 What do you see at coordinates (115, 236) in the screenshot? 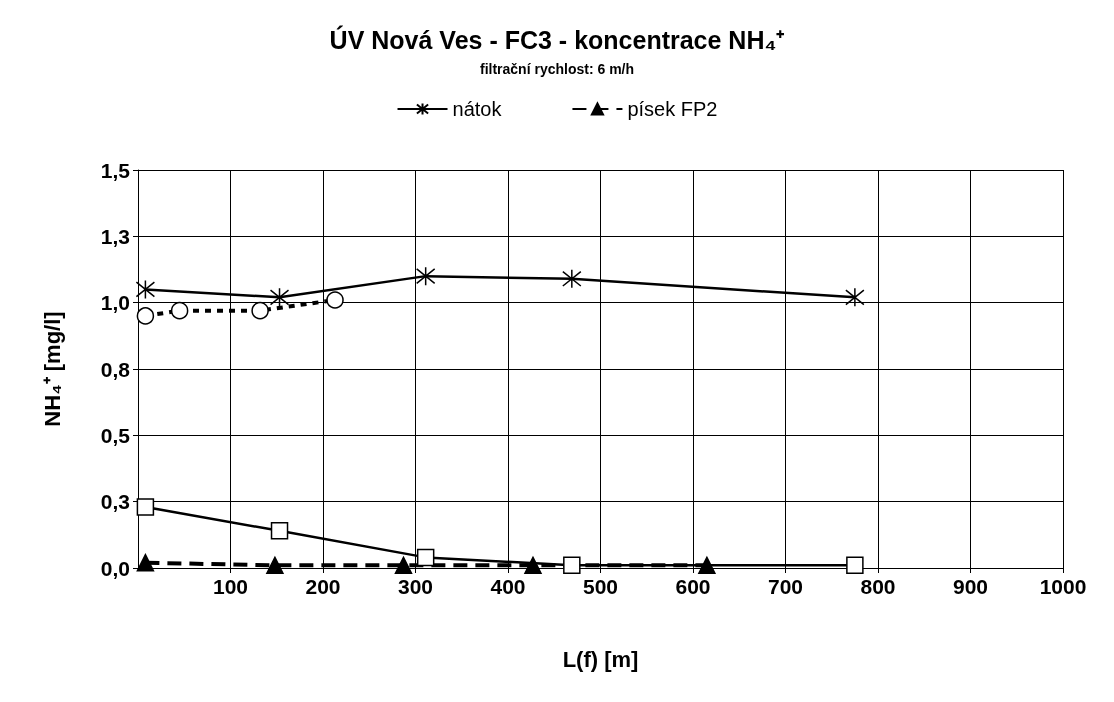
I see `y-tick-label: 1,3` at bounding box center [115, 236].